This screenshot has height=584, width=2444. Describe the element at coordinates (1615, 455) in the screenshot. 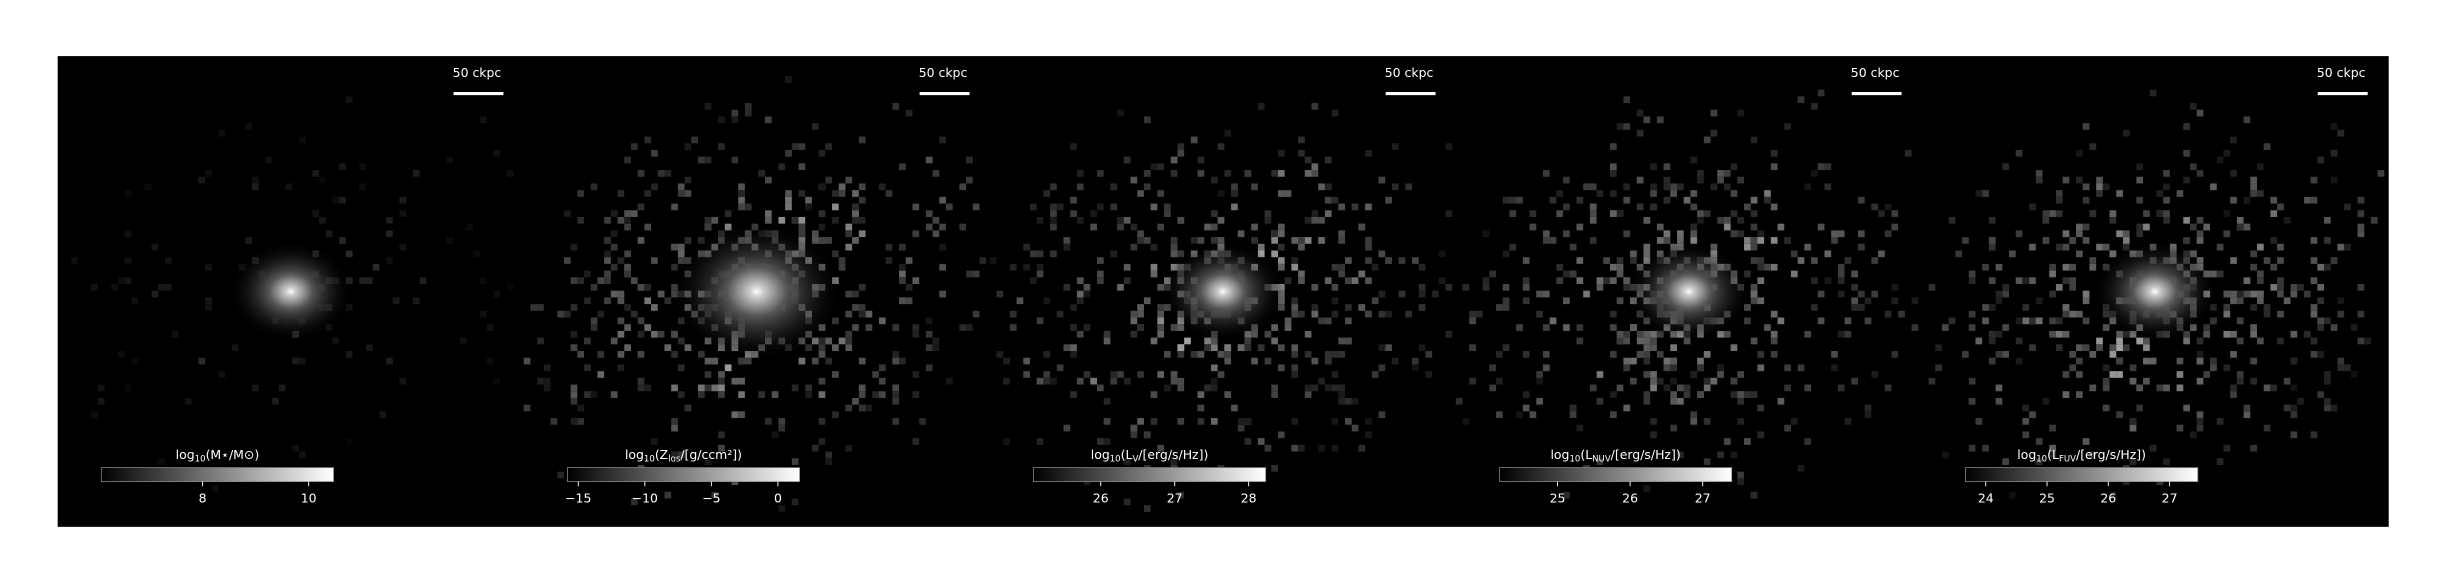

I see `colorbar-label: log10(LNUV/[erg/s/Hz])` at that location.